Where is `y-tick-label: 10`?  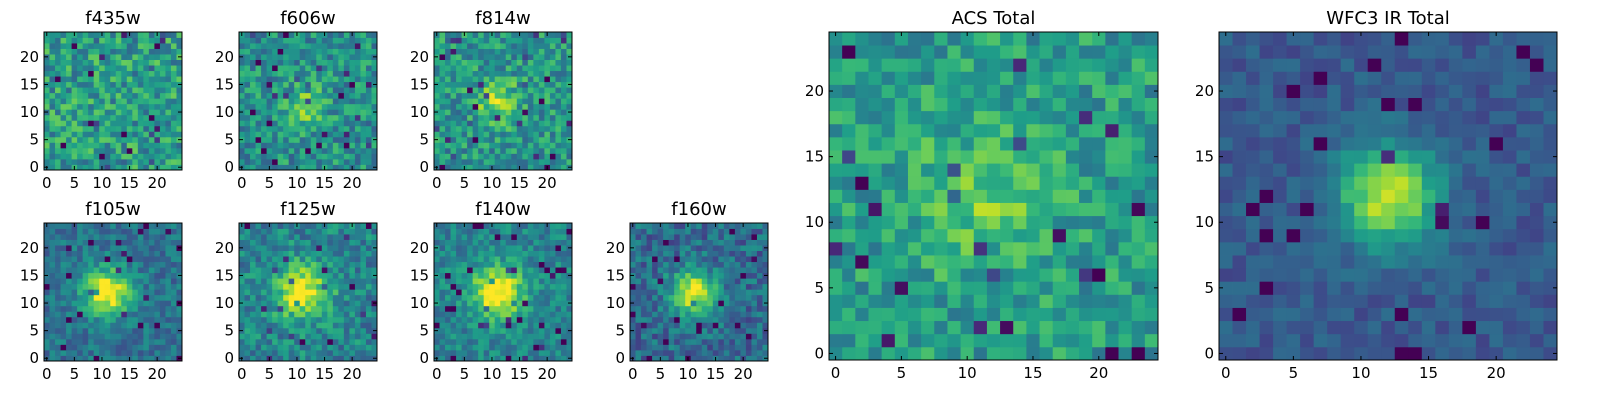
y-tick-label: 10 is located at coordinates (419, 112).